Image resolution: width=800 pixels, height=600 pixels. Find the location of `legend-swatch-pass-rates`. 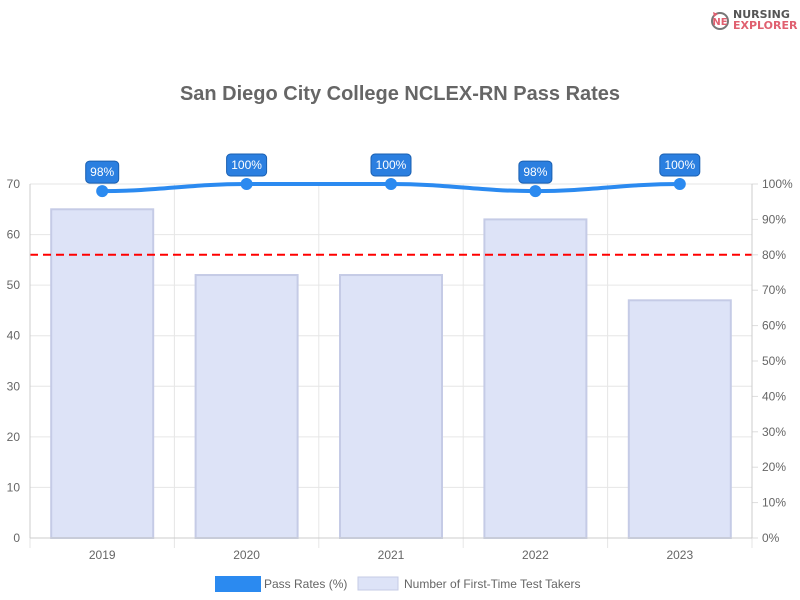

legend-swatch-pass-rates is located at coordinates (238, 584).